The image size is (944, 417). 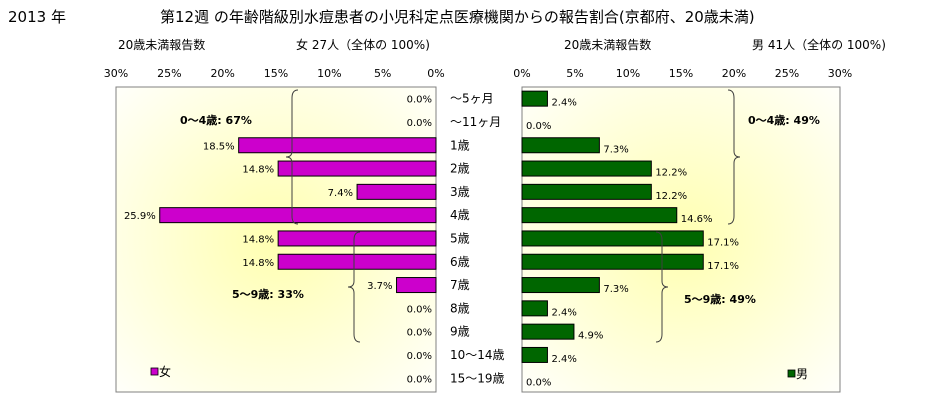 I want to click on female-x-tick: 15%, so click(x=276, y=73).